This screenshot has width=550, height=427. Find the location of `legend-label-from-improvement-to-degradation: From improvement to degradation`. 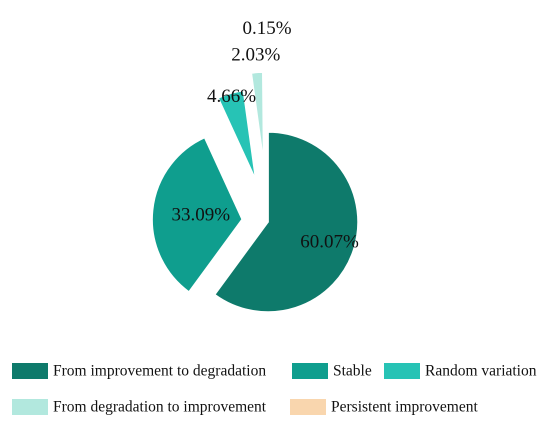

legend-label-from-improvement-to-degradation: From improvement to degradation is located at coordinates (159, 371).